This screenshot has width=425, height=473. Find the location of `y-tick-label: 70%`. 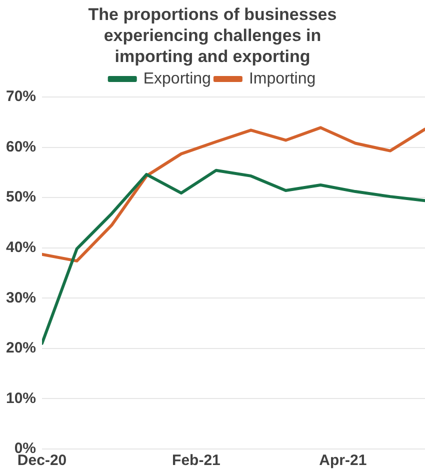

y-tick-label: 70% is located at coordinates (21, 97).